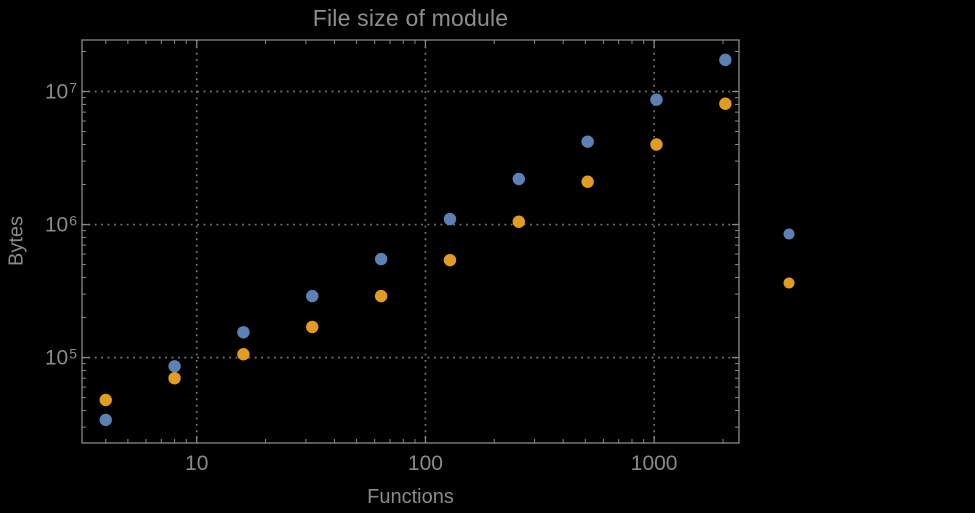 Image resolution: width=975 pixels, height=513 pixels. Describe the element at coordinates (60, 357) in the screenshot. I see `y-tick-label: 105` at that location.